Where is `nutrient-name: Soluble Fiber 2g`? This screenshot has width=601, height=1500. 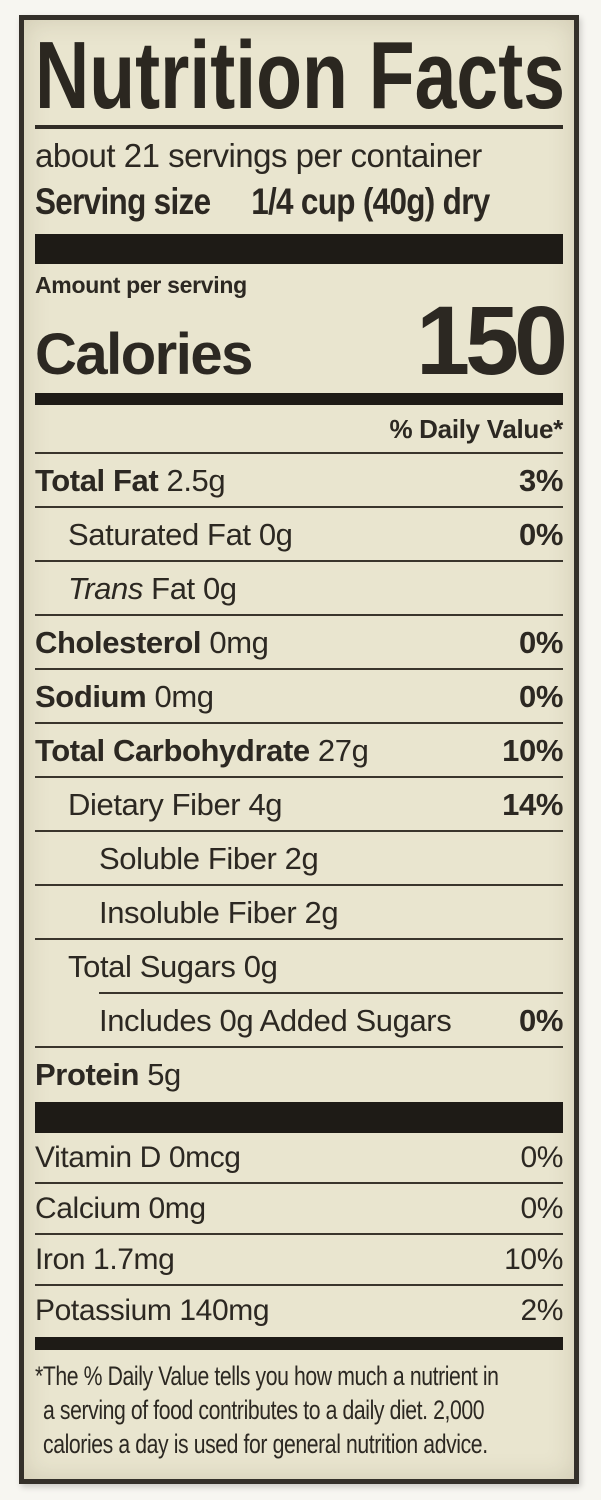
nutrient-name: Soluble Fiber 2g is located at coordinates (209, 858).